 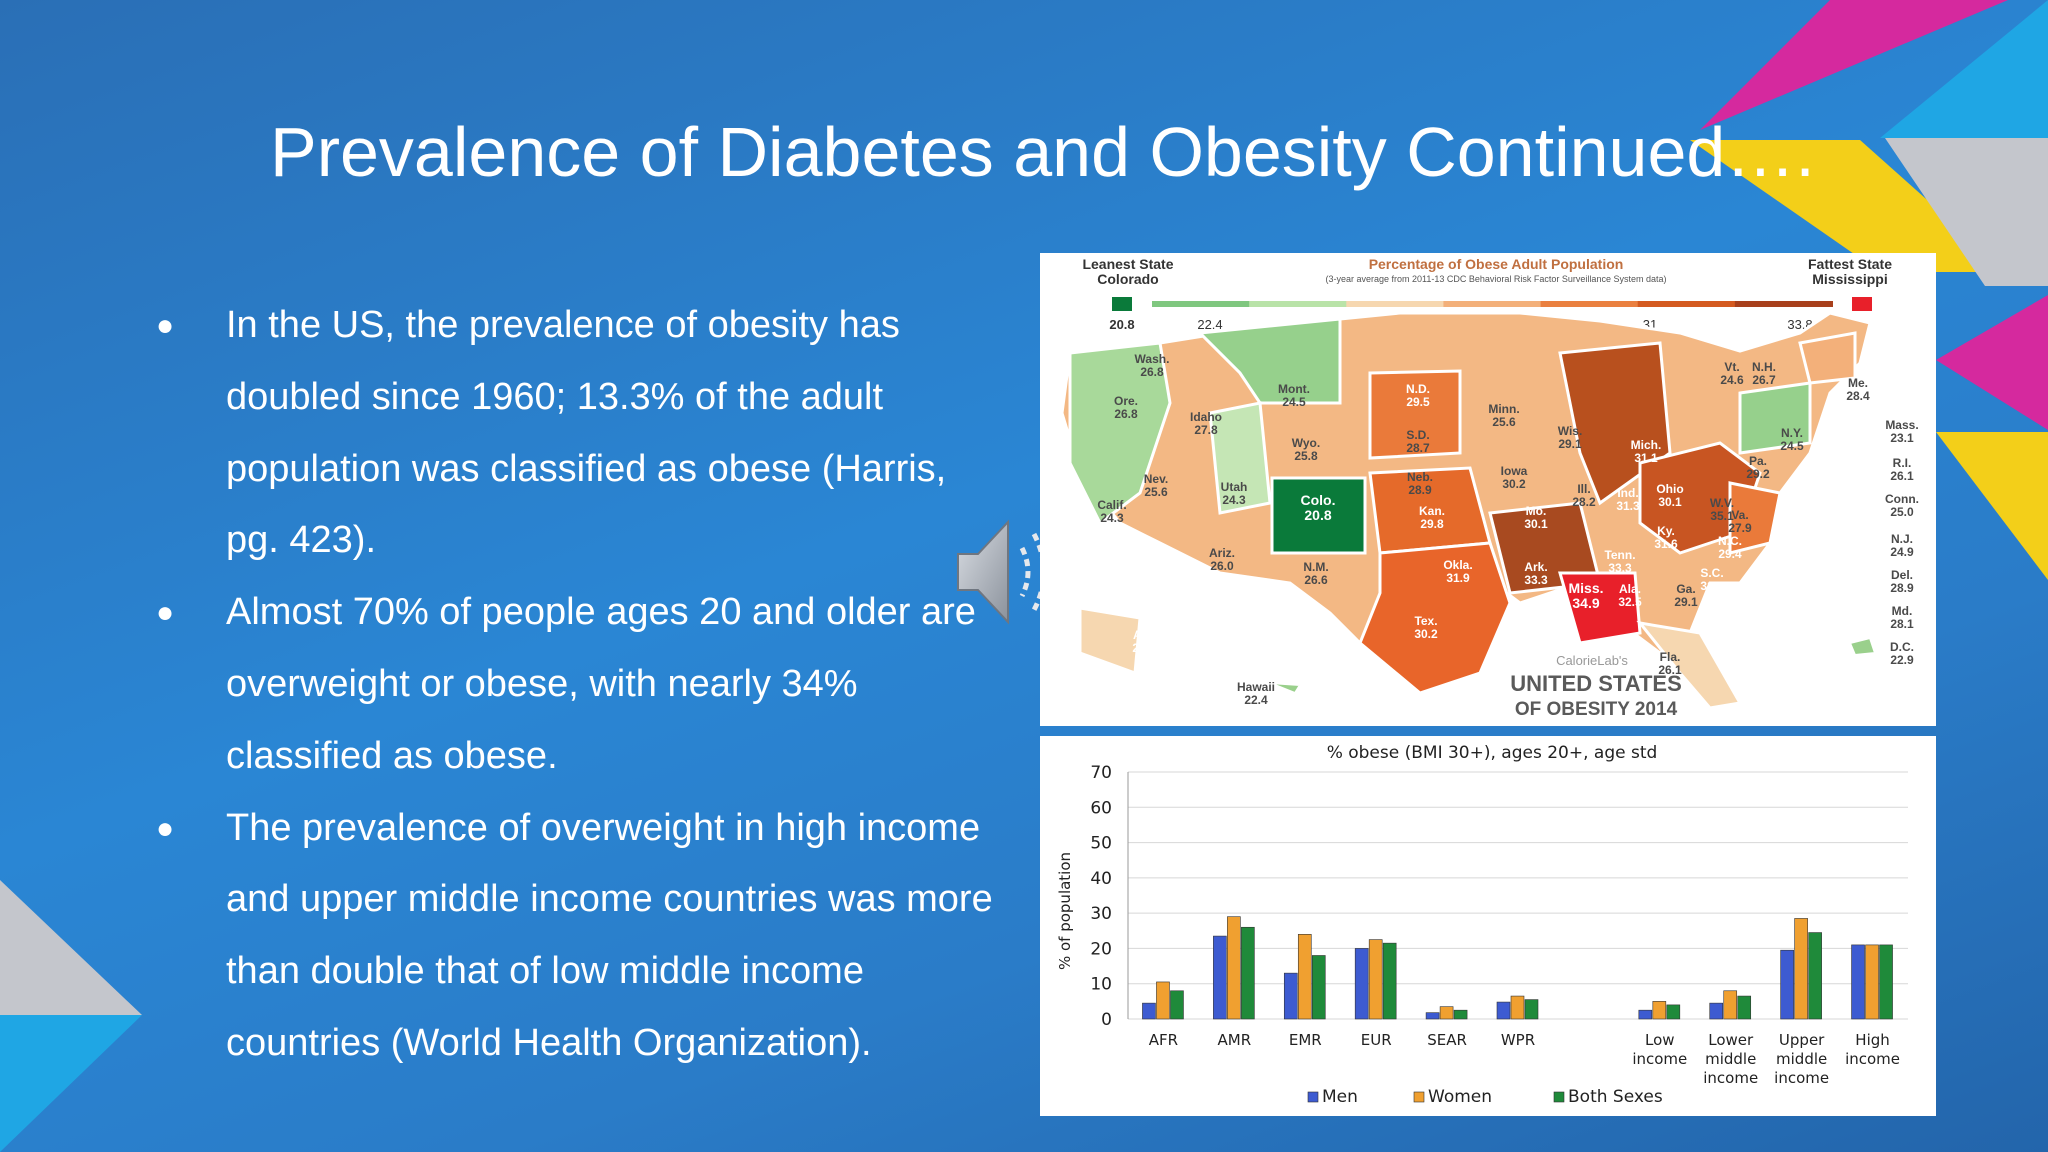 I want to click on state-name-label: S.C., so click(x=1711, y=573).